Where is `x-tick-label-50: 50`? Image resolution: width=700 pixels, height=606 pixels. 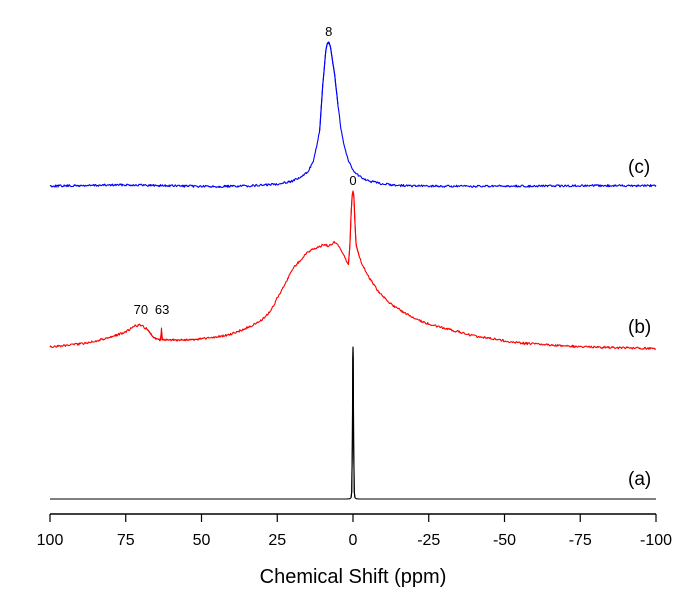
x-tick-label-50: 50 is located at coordinates (202, 540).